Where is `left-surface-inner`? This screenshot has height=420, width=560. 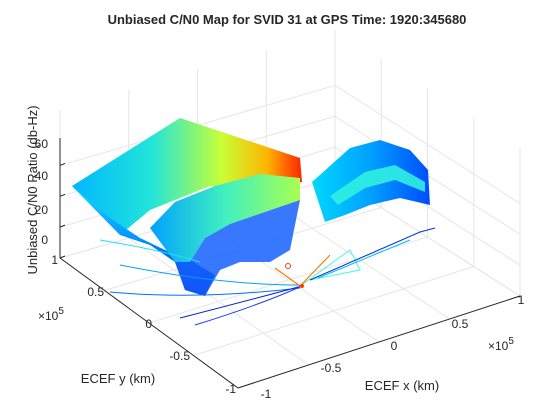 left-surface-inner is located at coordinates (237, 248).